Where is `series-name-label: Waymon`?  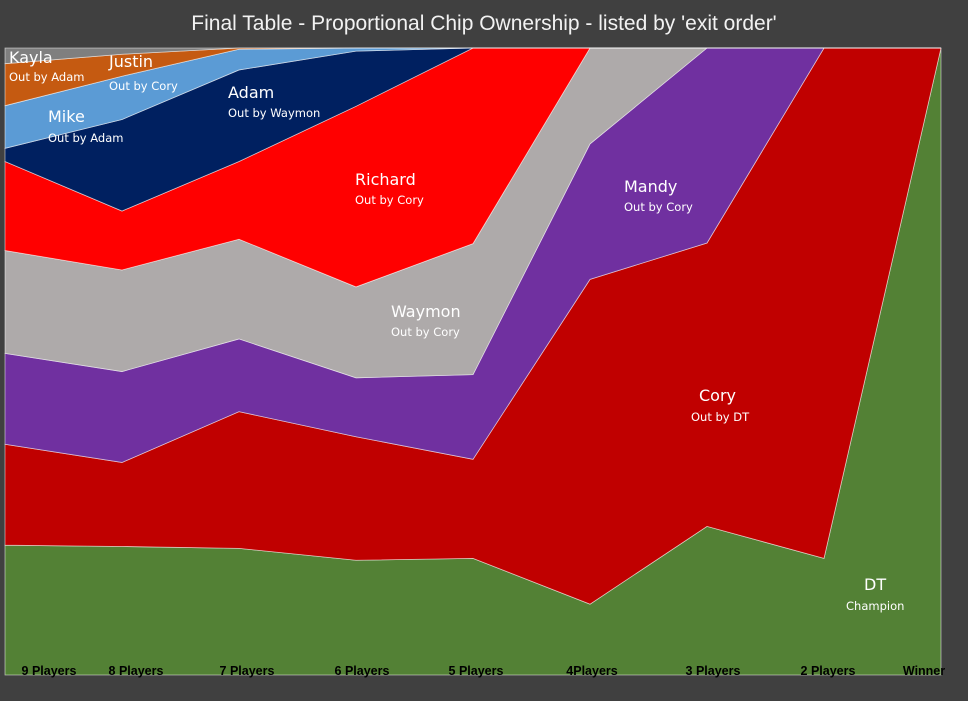
series-name-label: Waymon is located at coordinates (426, 311).